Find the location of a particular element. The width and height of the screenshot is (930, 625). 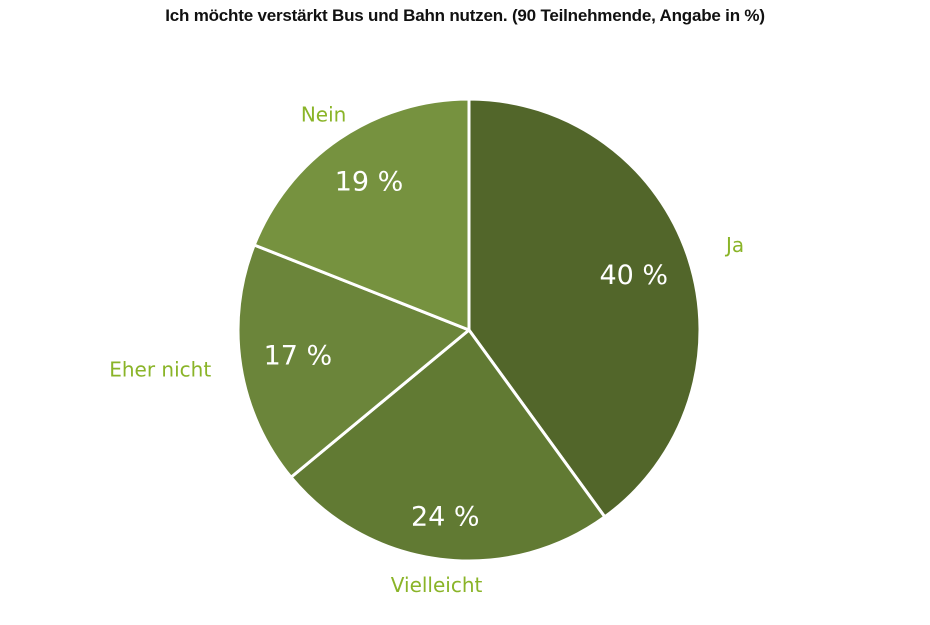

slice-value-label: 17 % is located at coordinates (298, 356).